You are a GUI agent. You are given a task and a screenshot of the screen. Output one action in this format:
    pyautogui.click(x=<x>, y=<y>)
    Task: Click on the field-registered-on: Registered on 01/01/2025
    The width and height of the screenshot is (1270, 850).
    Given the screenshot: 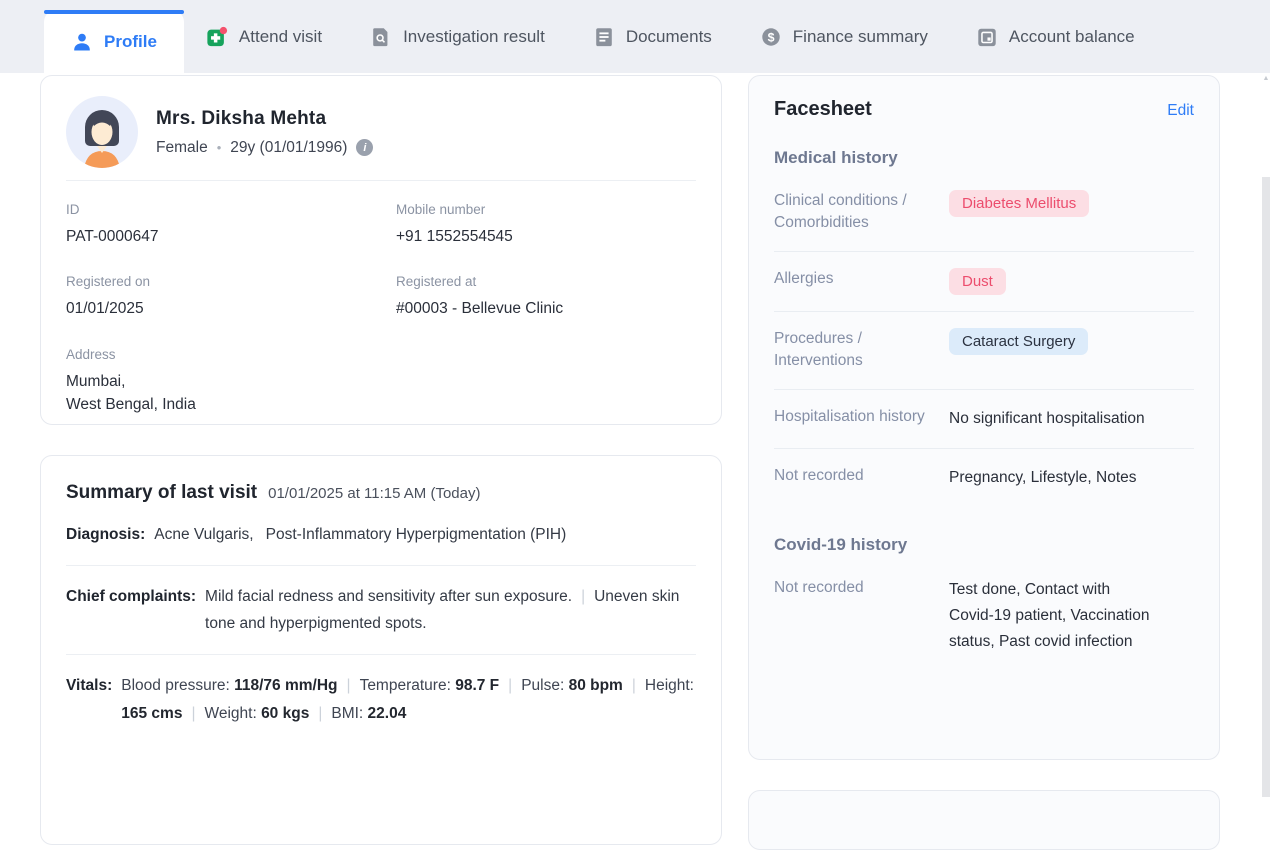 What is the action you would take?
    pyautogui.click(x=231, y=297)
    